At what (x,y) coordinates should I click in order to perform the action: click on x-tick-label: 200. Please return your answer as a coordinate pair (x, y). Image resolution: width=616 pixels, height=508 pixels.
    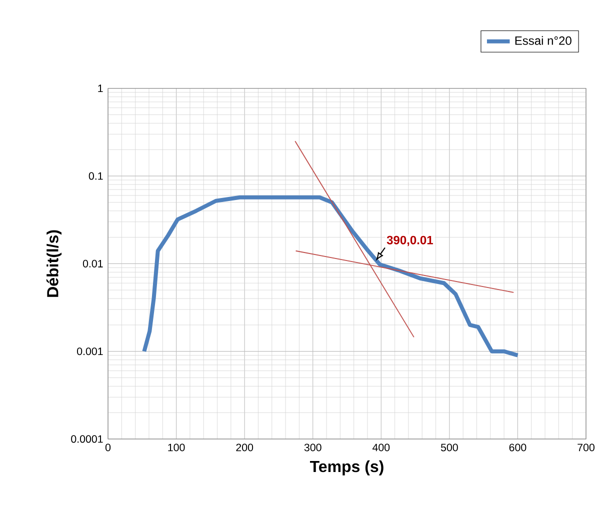
    Looking at the image, I should click on (245, 448).